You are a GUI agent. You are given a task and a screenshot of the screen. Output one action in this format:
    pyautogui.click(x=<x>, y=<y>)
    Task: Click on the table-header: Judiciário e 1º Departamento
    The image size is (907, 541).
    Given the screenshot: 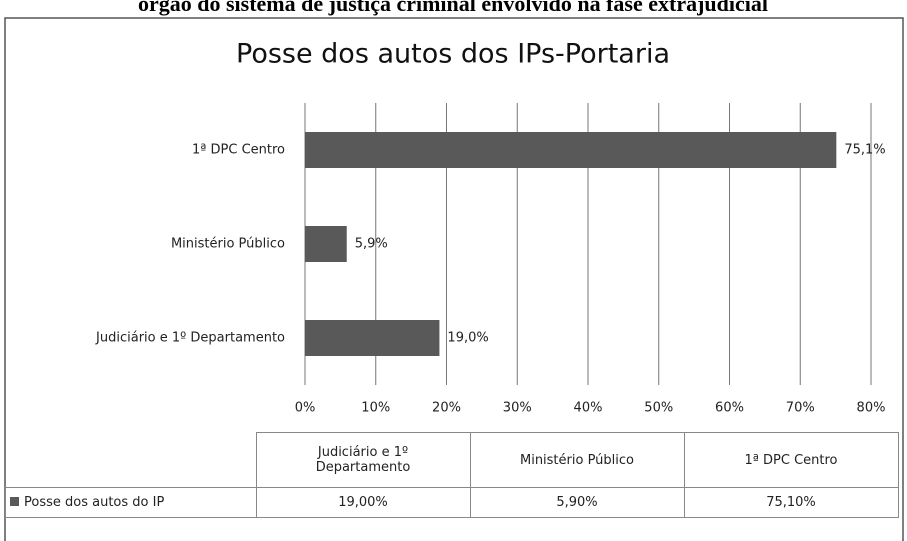 What is the action you would take?
    pyautogui.click(x=363, y=460)
    